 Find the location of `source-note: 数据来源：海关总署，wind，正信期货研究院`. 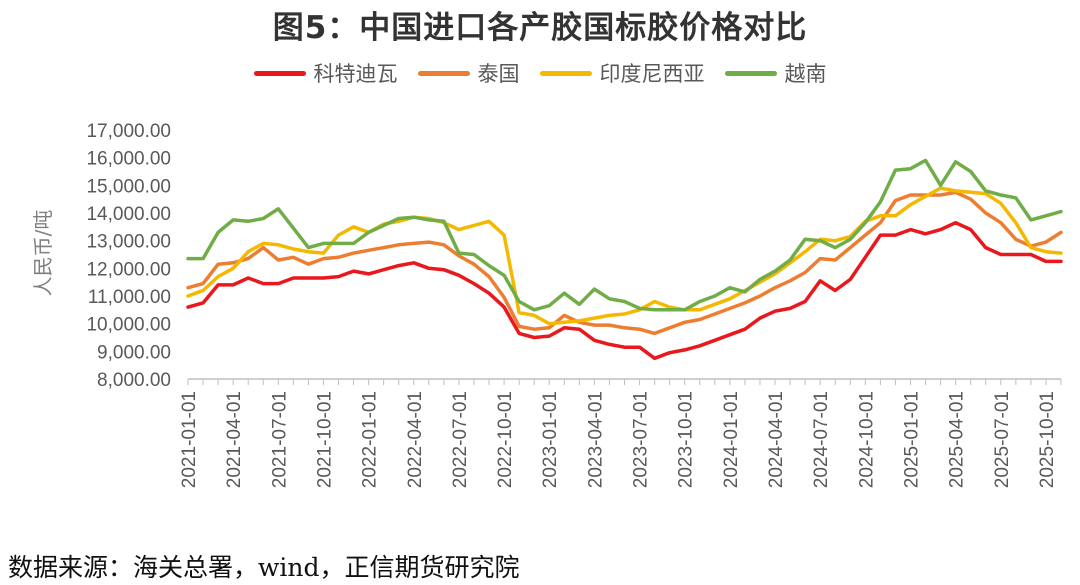

source-note: 数据来源：海关总署，wind，正信期货研究院 is located at coordinates (264, 567).